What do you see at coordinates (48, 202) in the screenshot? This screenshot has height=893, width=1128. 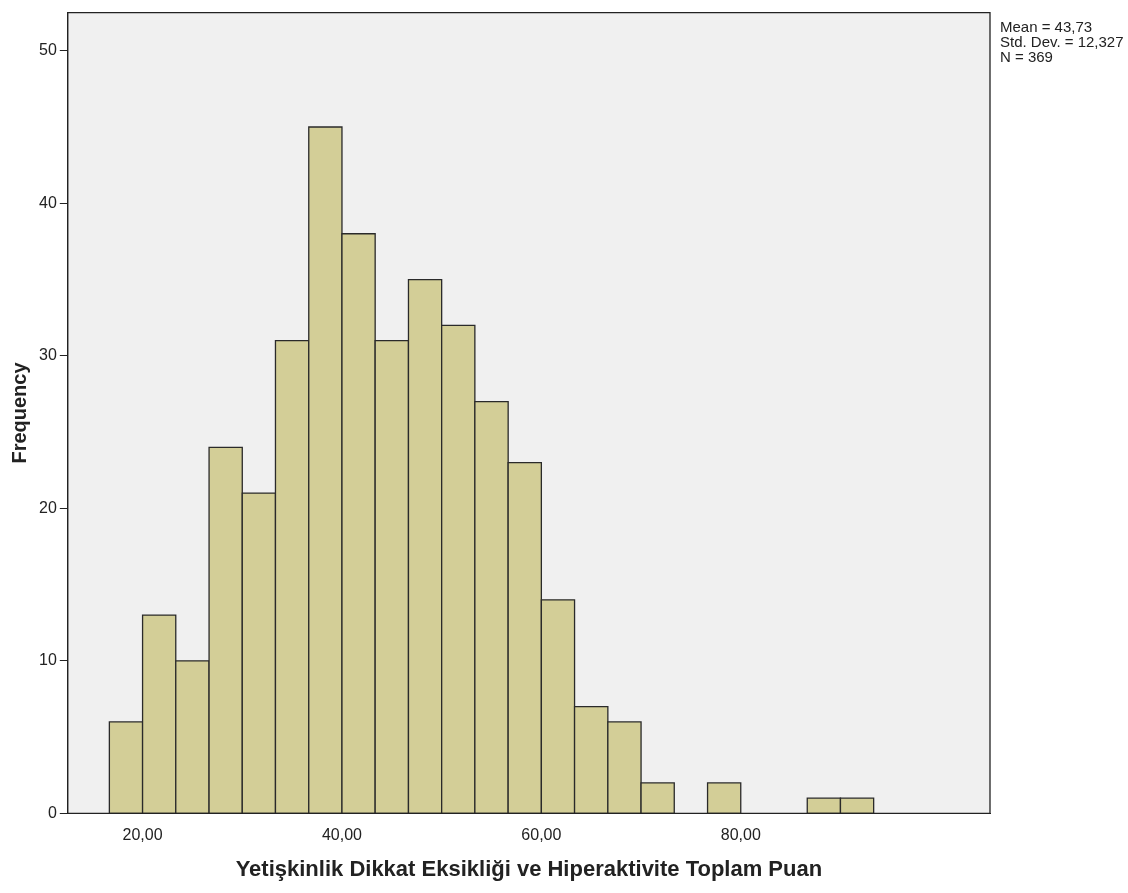 I see `y-tick-label: 40` at bounding box center [48, 202].